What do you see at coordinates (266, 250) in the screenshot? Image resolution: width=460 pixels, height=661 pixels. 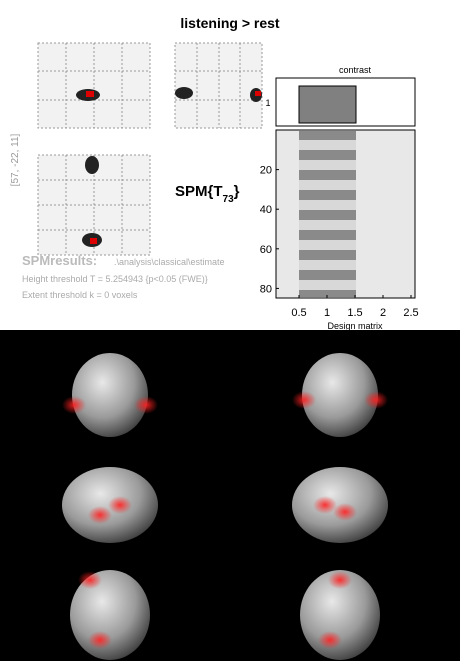 I see `y-tick-label: 60` at bounding box center [266, 250].